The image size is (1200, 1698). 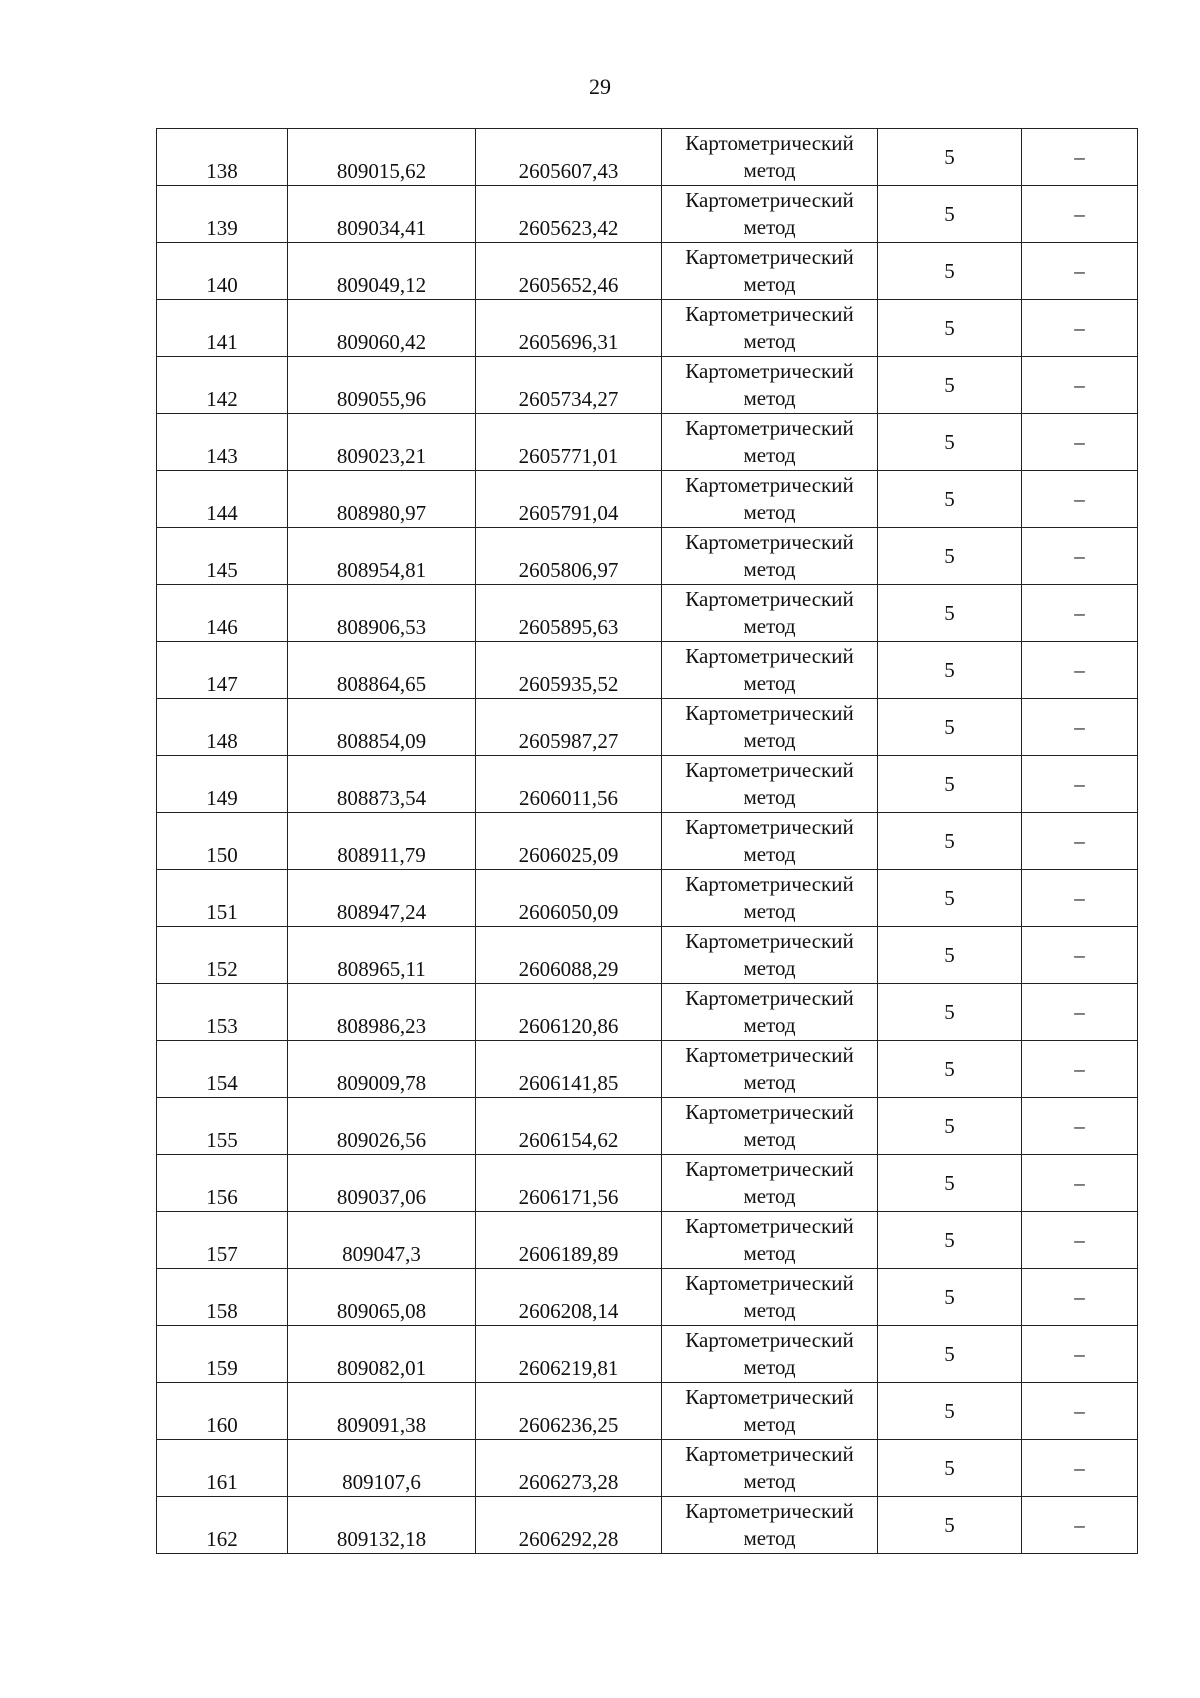 What do you see at coordinates (222, 1468) in the screenshot?
I see `point-number-cell: 161` at bounding box center [222, 1468].